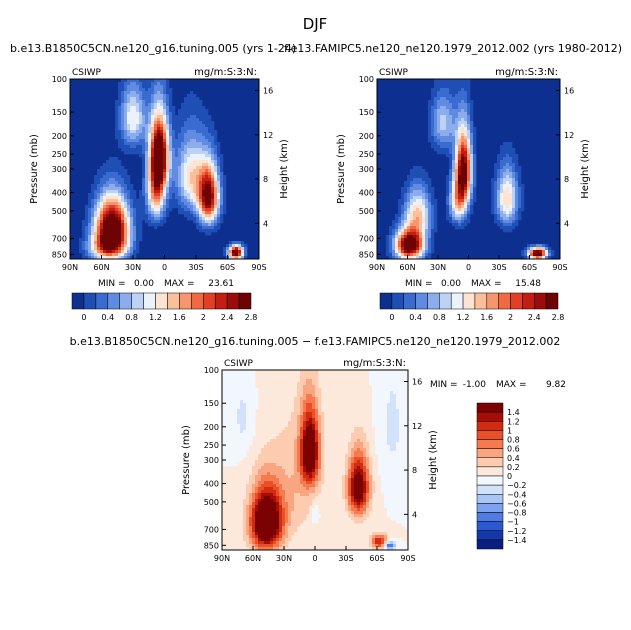  I want to click on units-label: mg/m:S:3:N:, so click(526, 72).